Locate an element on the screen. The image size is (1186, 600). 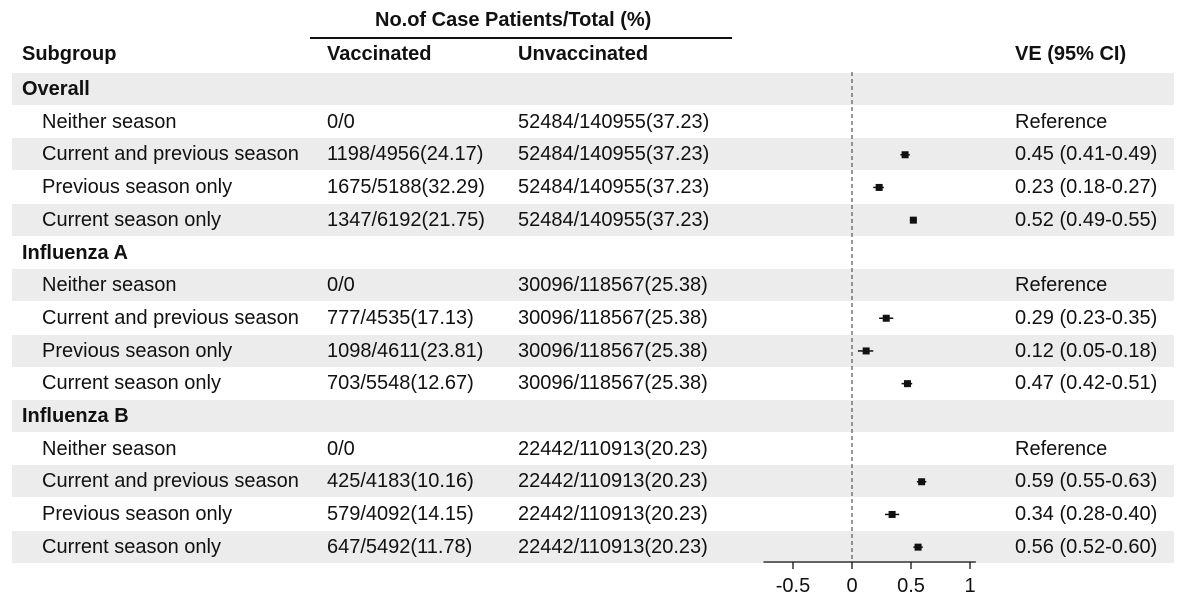
col-header-vaccinated: Vaccinated is located at coordinates (379, 54).